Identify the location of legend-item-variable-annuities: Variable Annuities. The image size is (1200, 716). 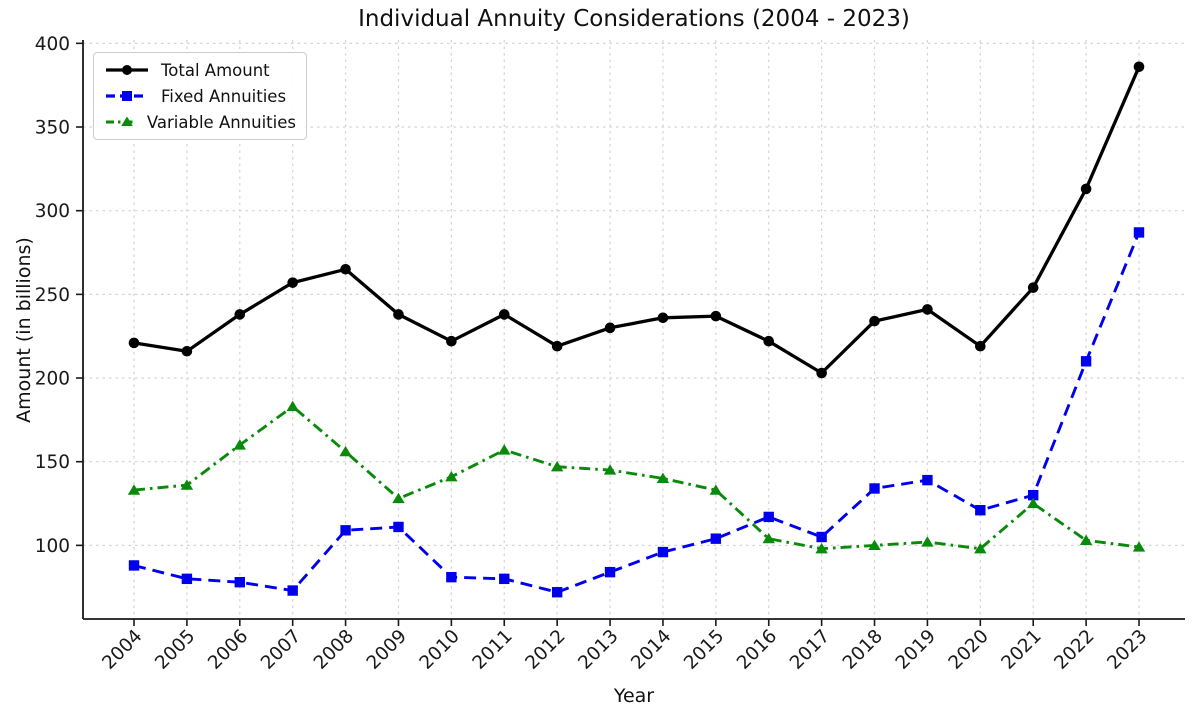
(200, 122).